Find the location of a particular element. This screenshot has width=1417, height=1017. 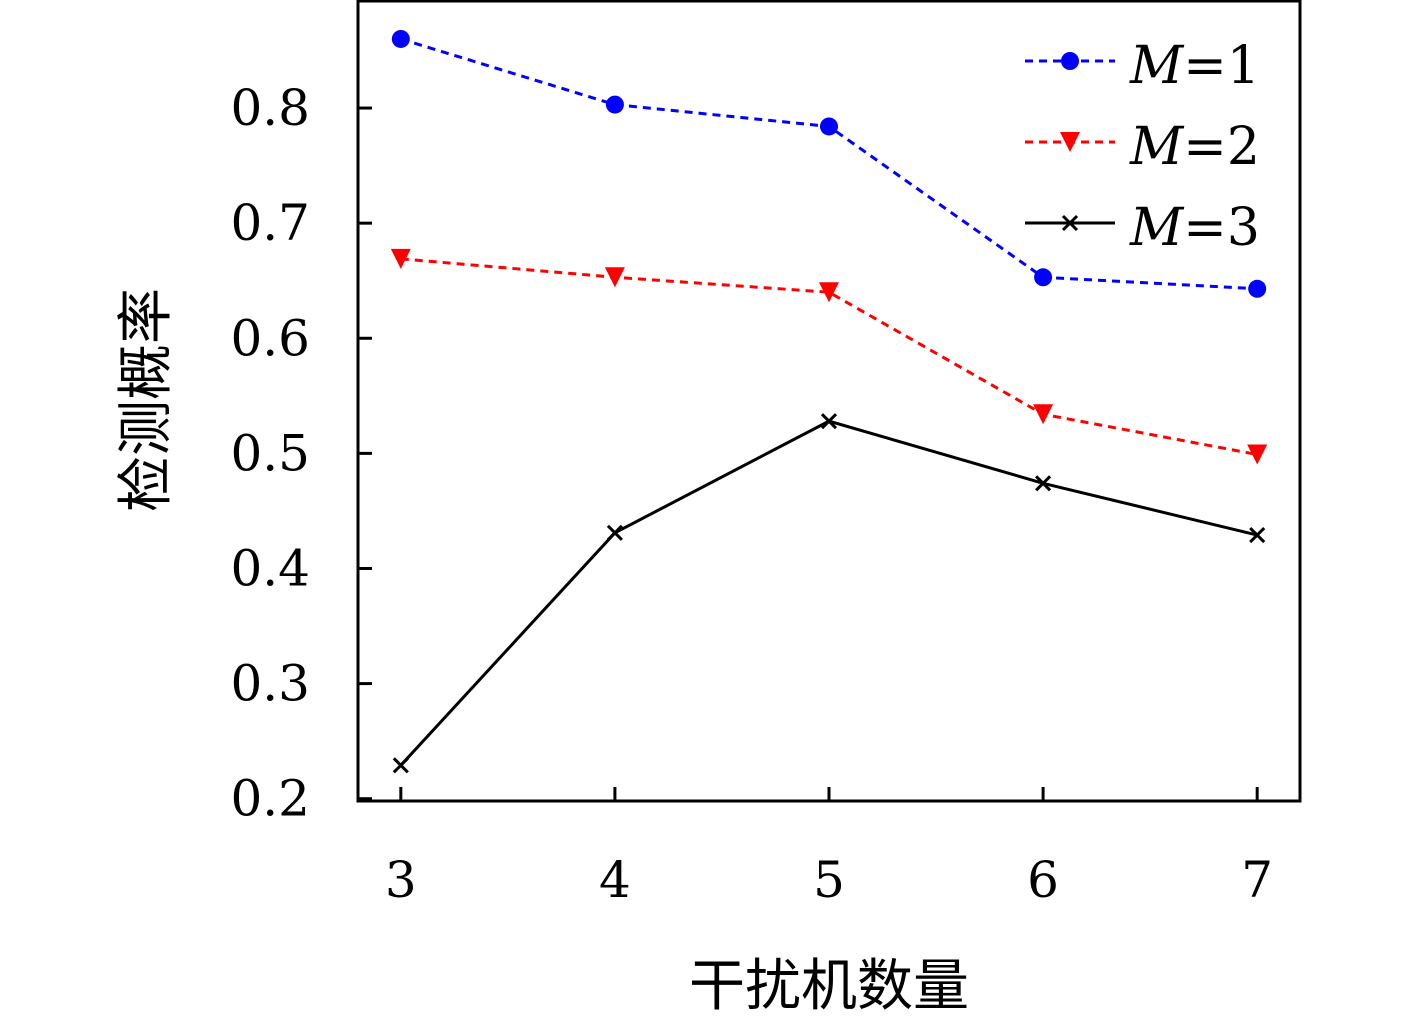

legend-entry-3: M=3 is located at coordinates (1142, 228).